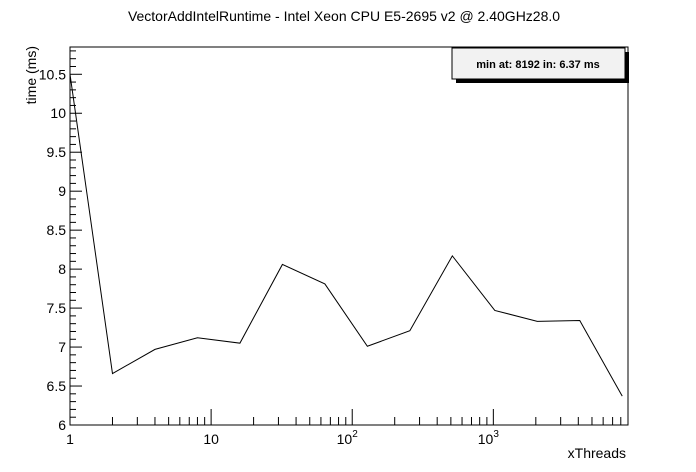 The width and height of the screenshot is (696, 472). I want to click on legend-box, so click(538, 63).